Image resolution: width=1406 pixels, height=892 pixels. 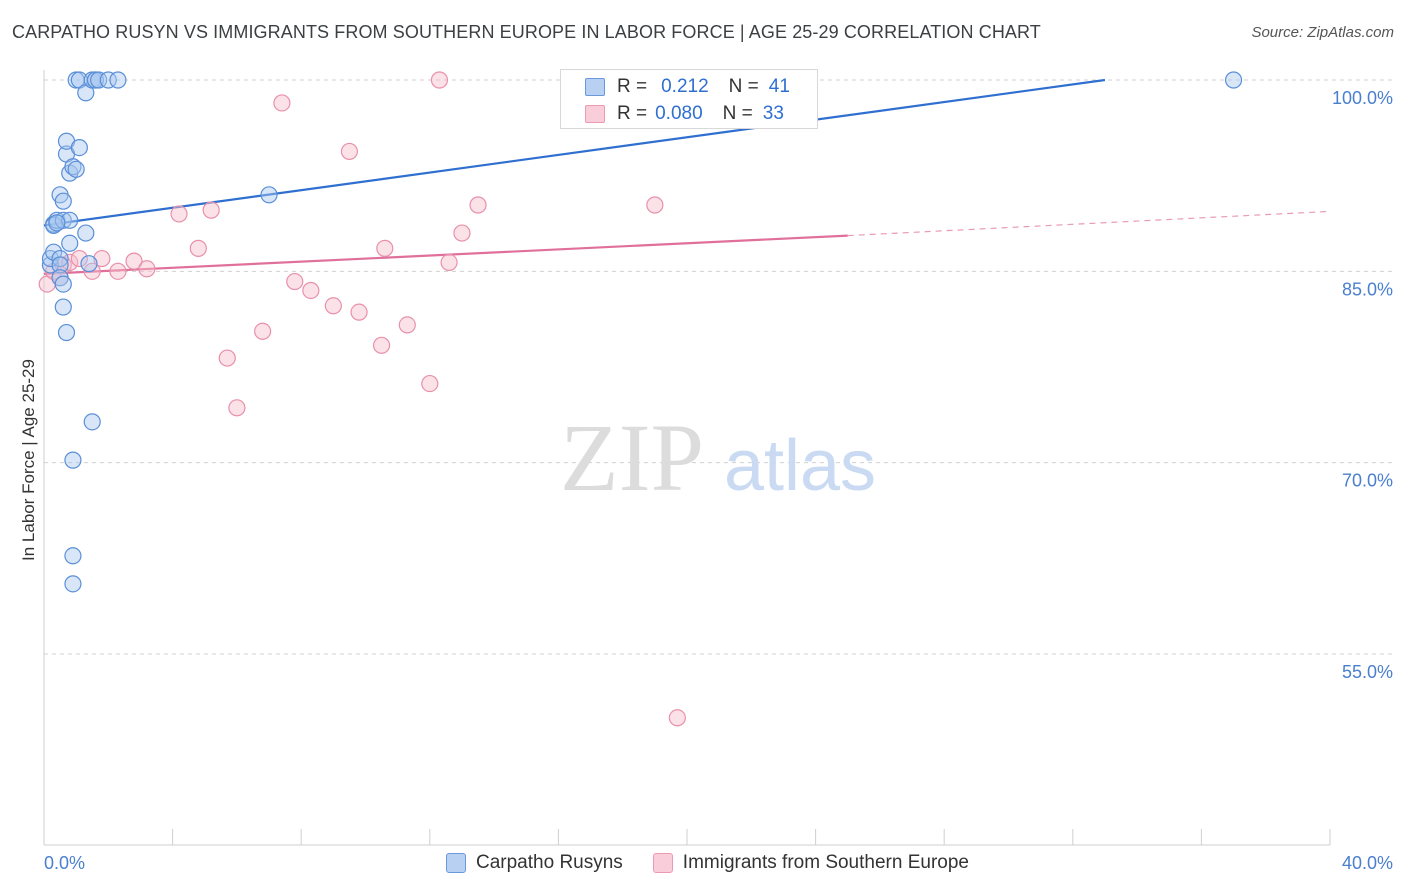 What do you see at coordinates (800, 466) in the screenshot?
I see `watermark-atlas: atlas` at bounding box center [800, 466].